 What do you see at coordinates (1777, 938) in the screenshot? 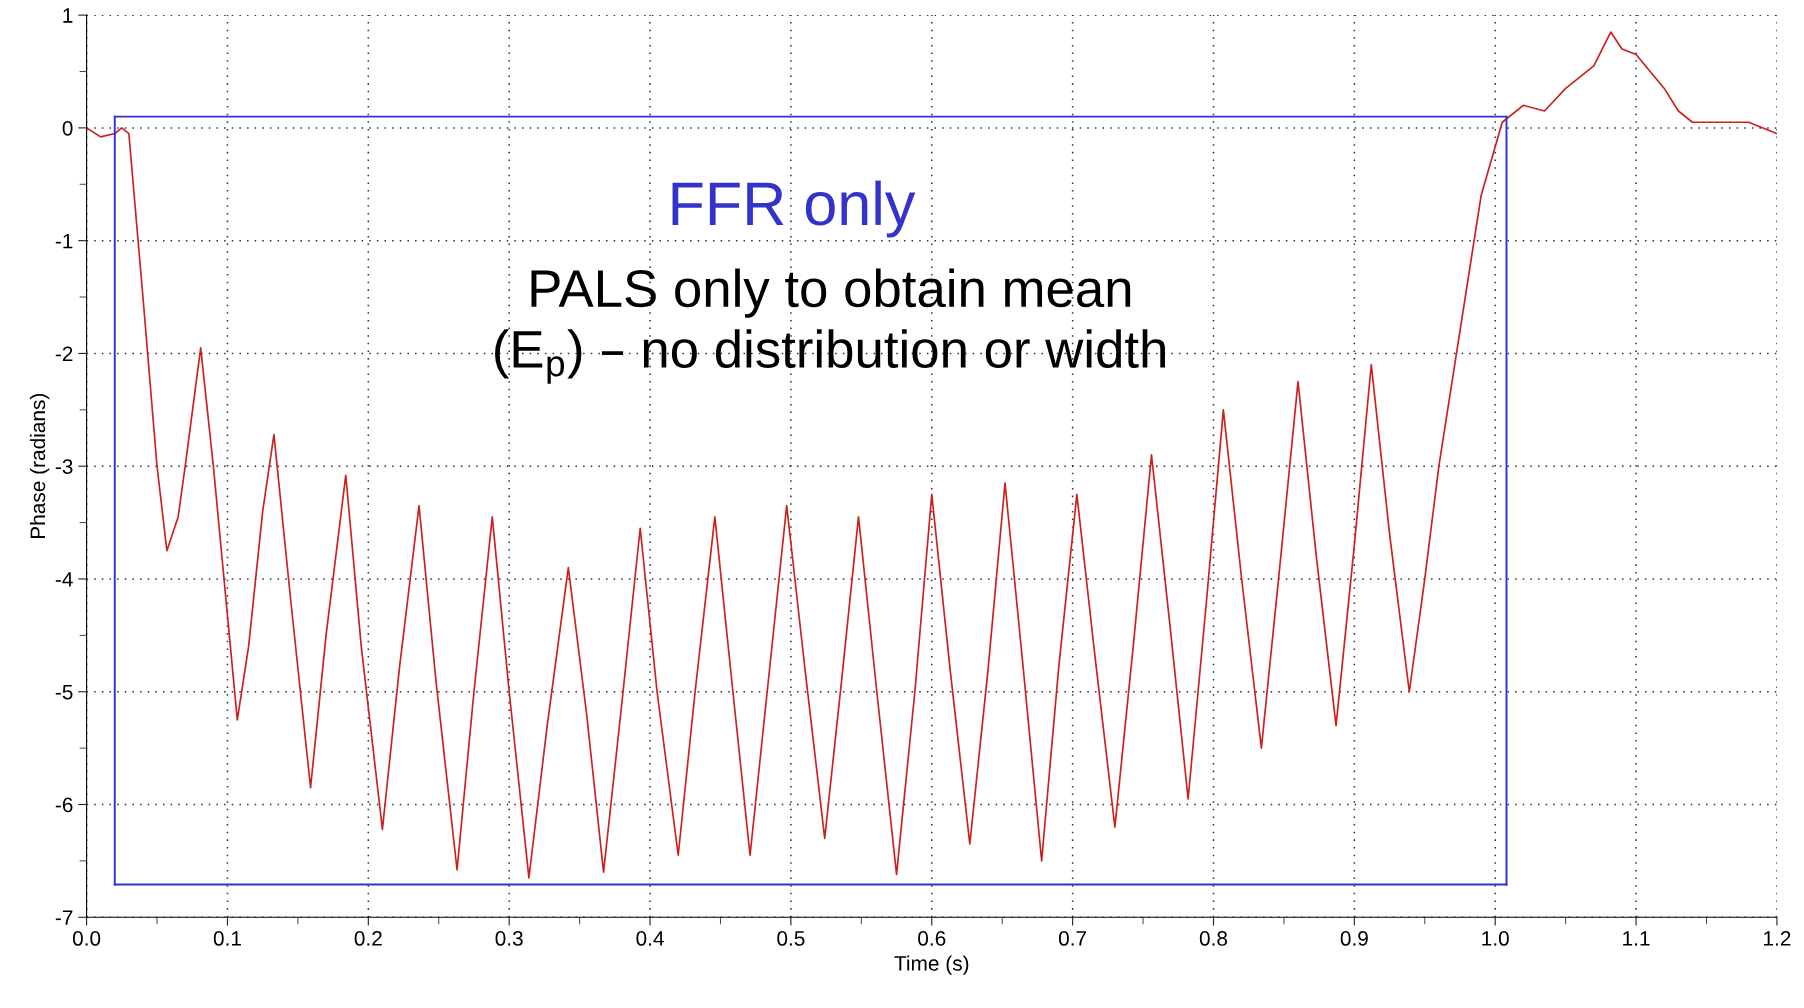
I see `x-tick-label: 1.2` at bounding box center [1777, 938].